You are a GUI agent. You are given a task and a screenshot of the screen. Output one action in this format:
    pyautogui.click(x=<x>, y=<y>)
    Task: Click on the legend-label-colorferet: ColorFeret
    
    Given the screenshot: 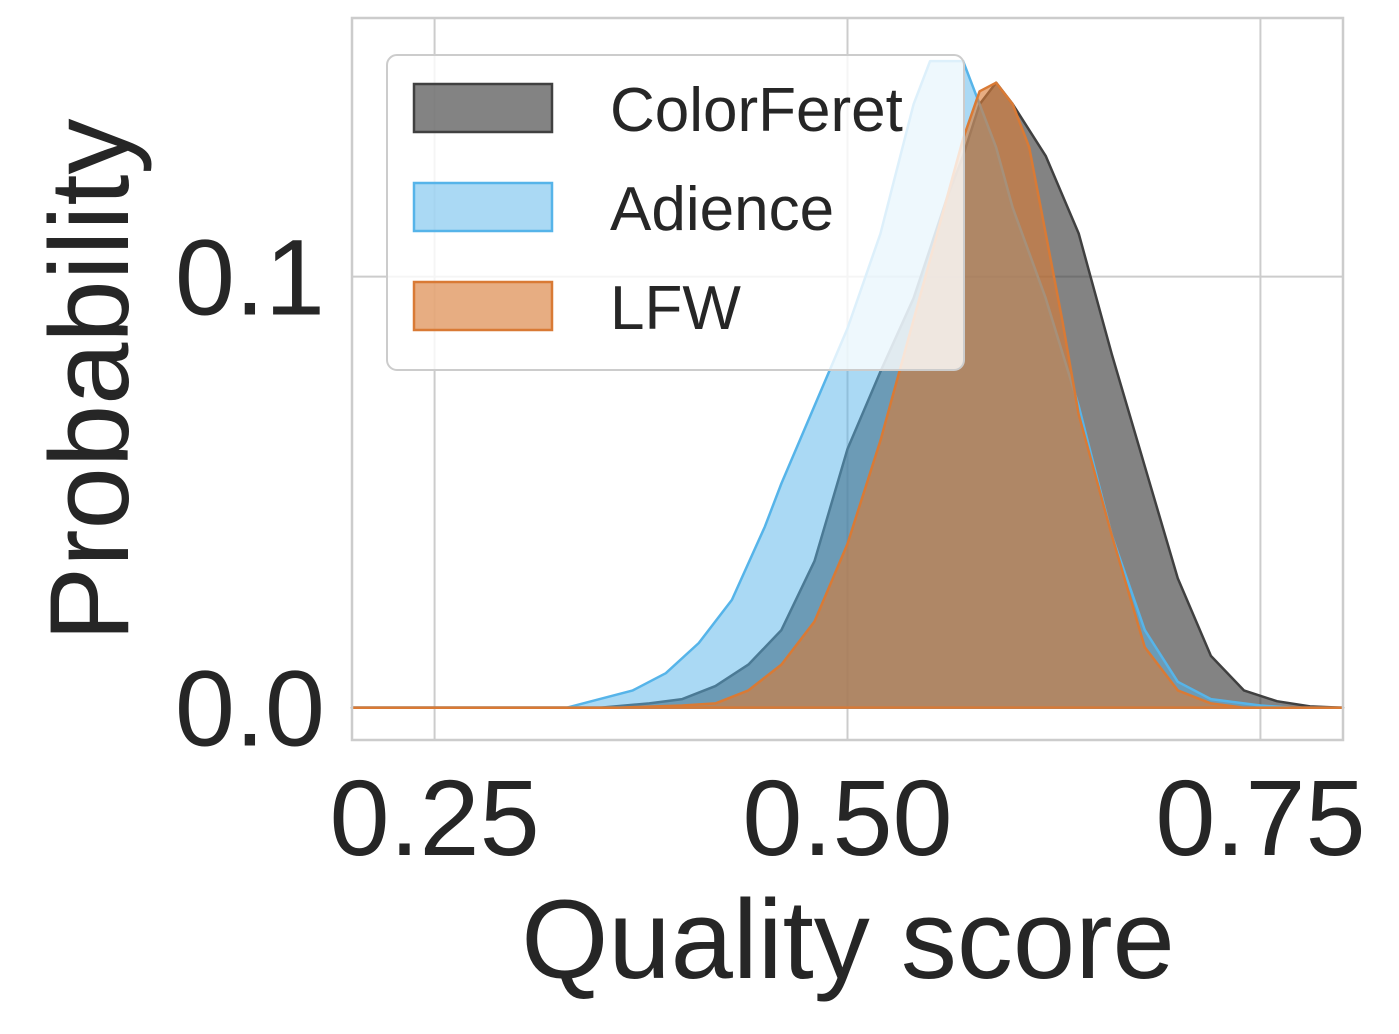 What is the action you would take?
    pyautogui.click(x=756, y=110)
    